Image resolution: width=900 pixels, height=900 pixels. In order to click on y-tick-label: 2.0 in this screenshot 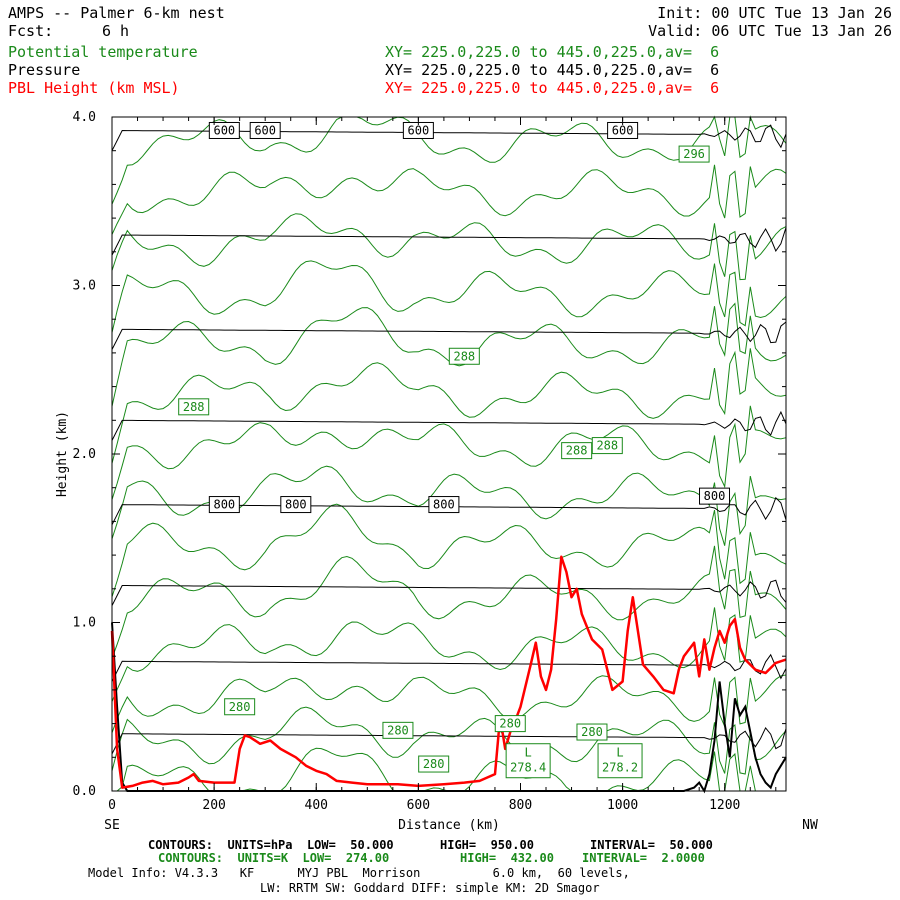, I will do `click(84, 454)`.